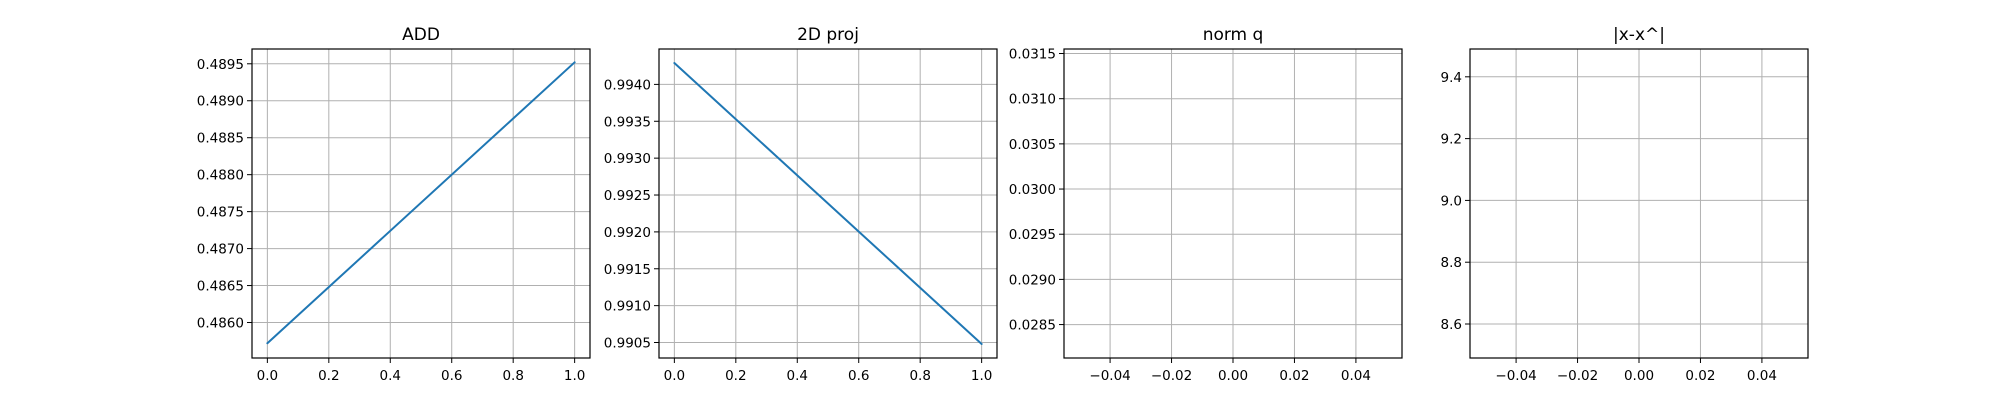 The width and height of the screenshot is (2000, 400). What do you see at coordinates (1032, 235) in the screenshot?
I see `y-tick-label: 0.0295` at bounding box center [1032, 235].